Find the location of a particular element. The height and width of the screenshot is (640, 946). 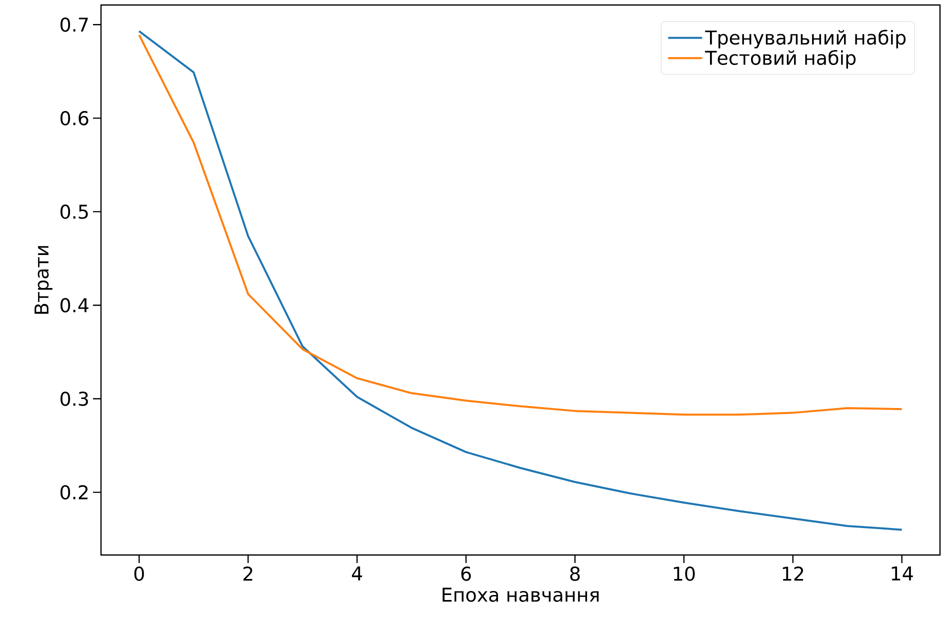

x-tick-label: 0 is located at coordinates (139, 573).